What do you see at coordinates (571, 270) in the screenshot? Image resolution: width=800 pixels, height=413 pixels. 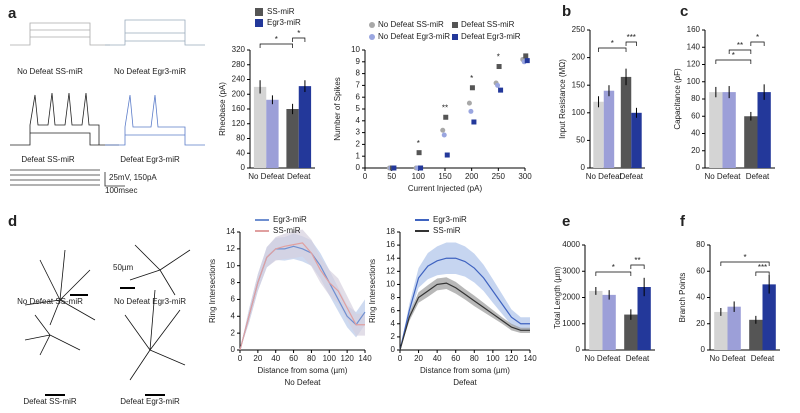 I see `y-tick-label: 3000` at bounding box center [571, 270].